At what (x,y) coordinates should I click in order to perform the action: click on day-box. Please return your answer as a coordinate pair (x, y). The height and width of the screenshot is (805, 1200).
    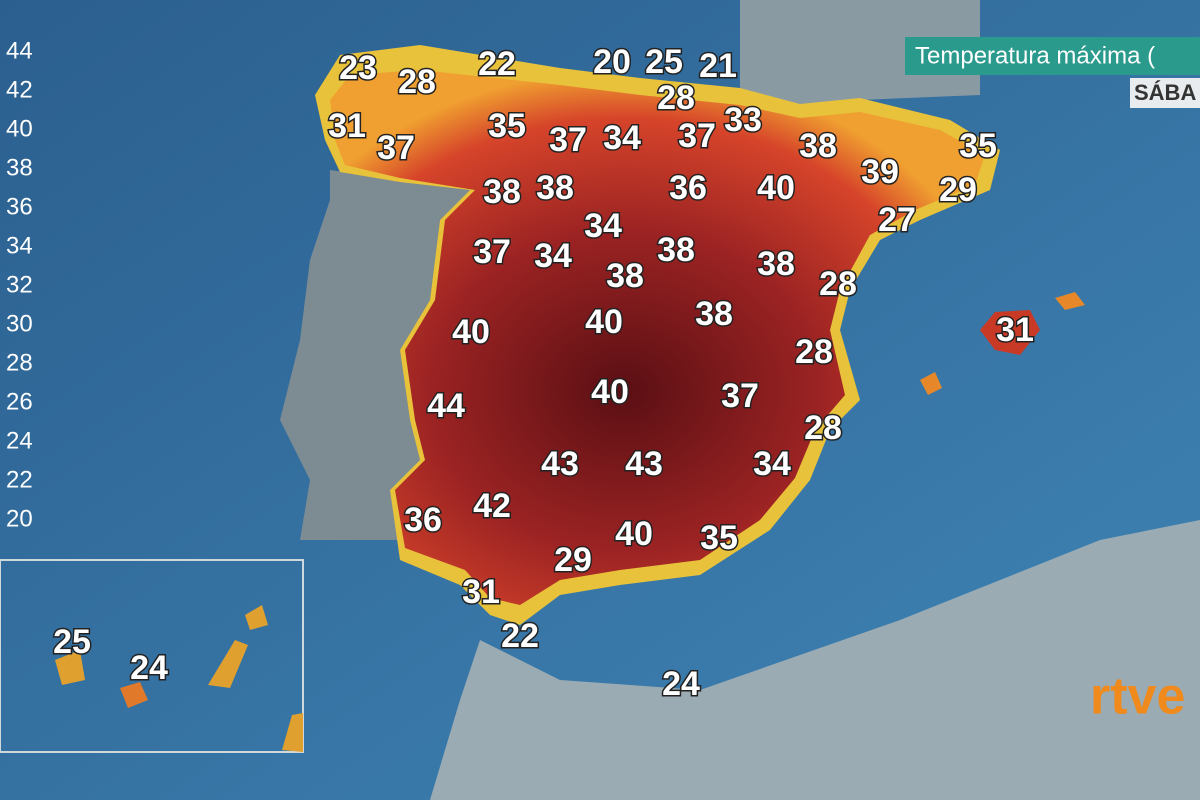
    Looking at the image, I should click on (1165, 93).